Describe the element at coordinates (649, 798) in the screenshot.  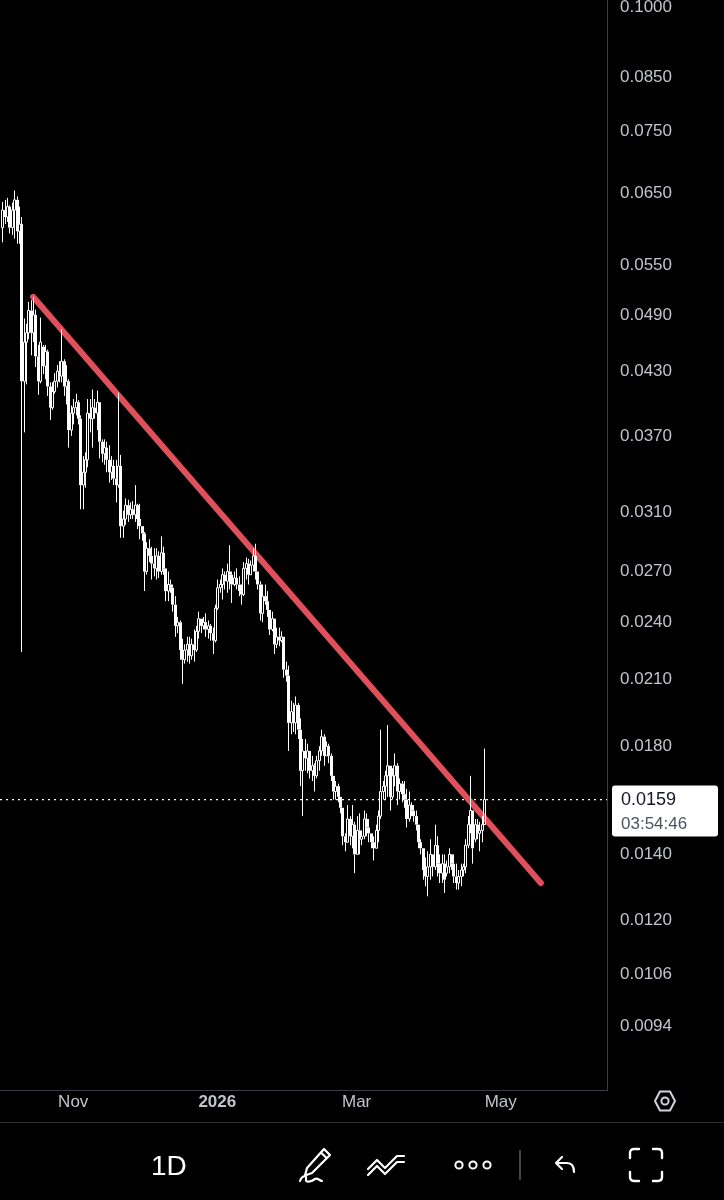
I see `ref-line-label: 0.0159` at that location.